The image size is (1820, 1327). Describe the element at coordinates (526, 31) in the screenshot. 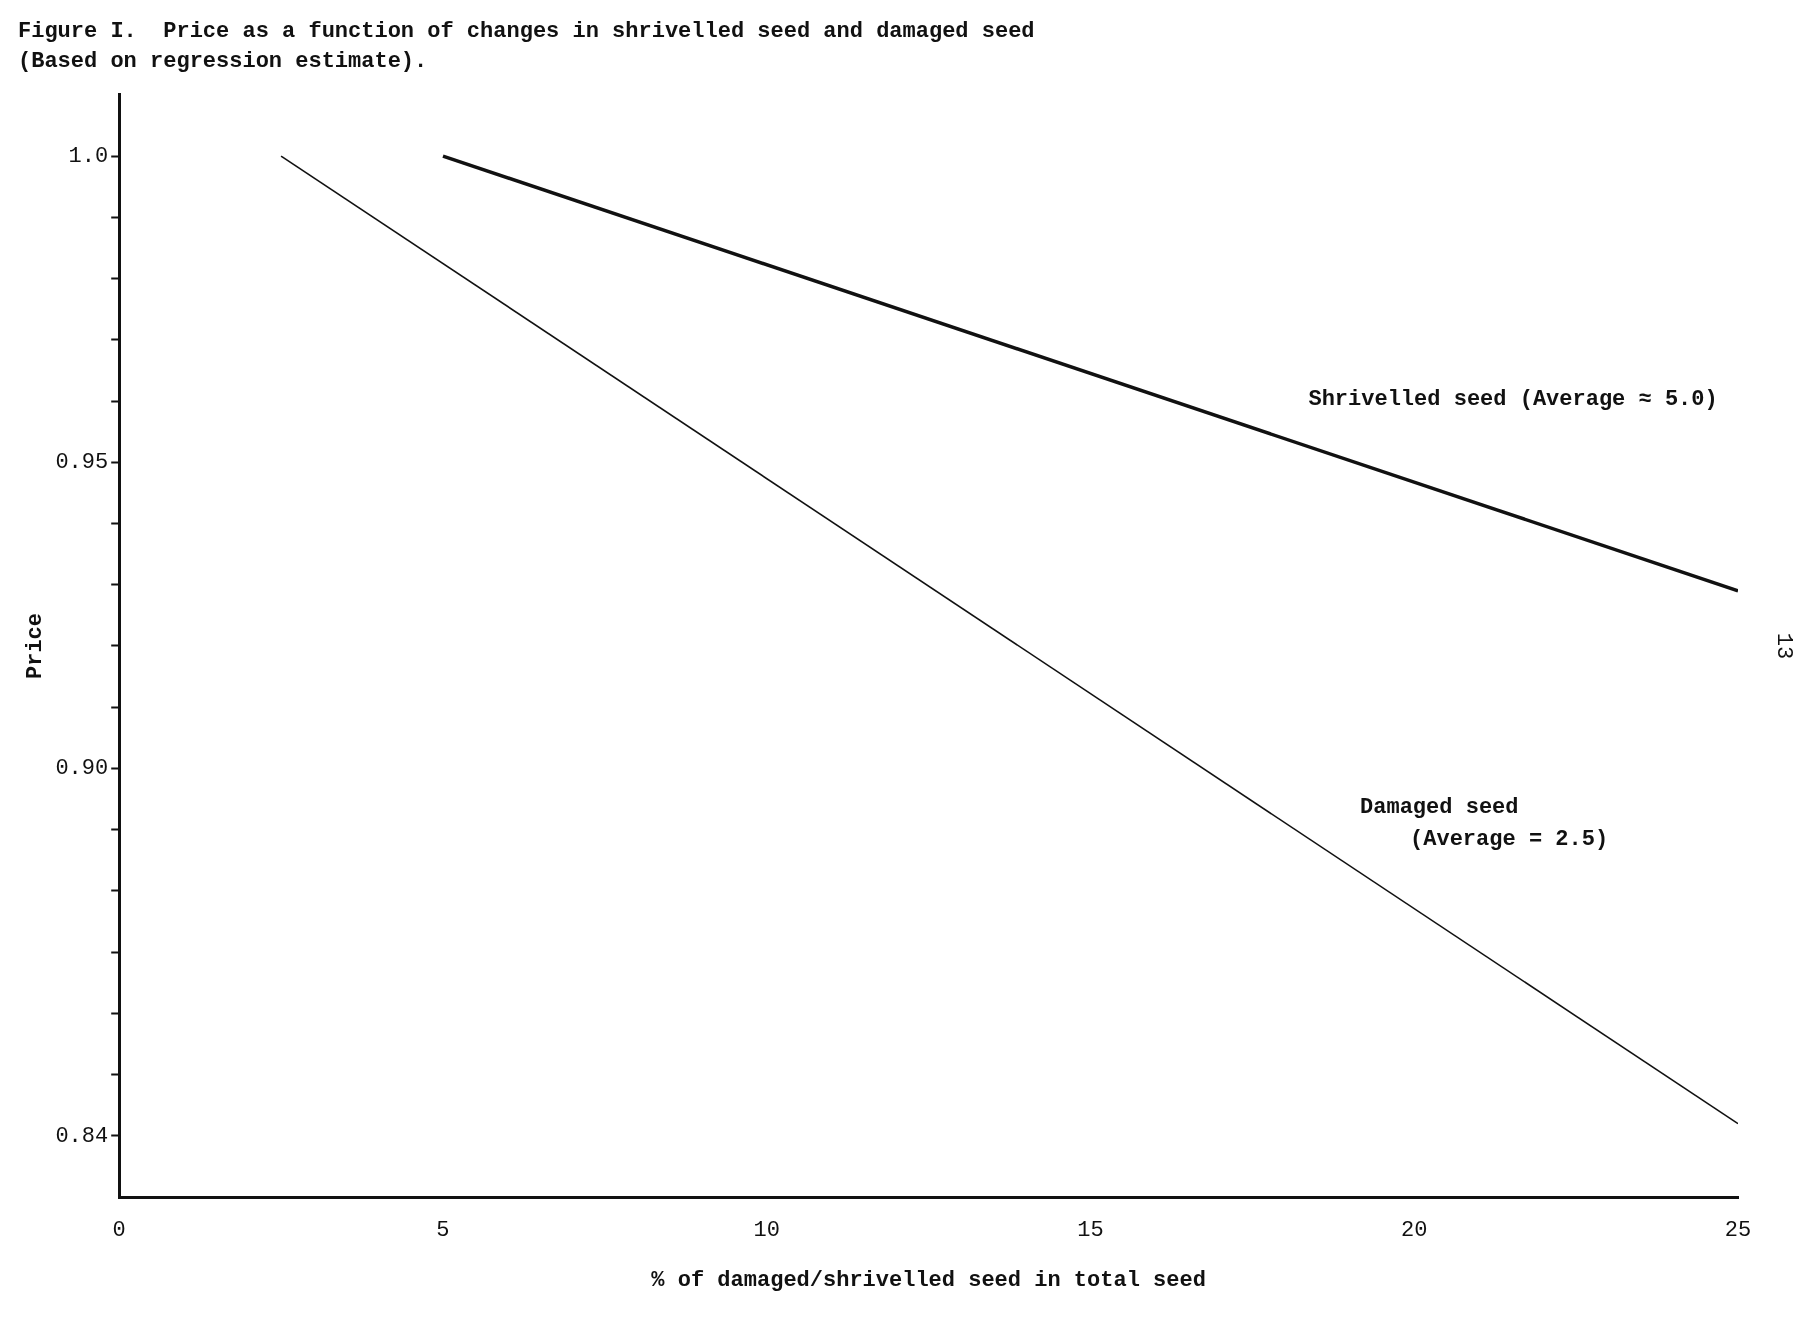

I see `chart-title: Figure I. Price as a function of changes in shrivelled seed and damaged seed` at that location.